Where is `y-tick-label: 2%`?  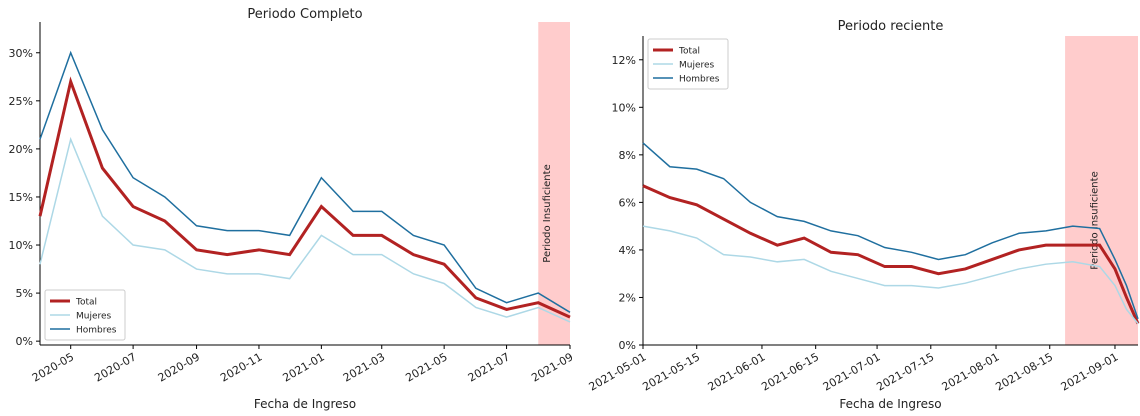 y-tick-label: 2% is located at coordinates (627, 297).